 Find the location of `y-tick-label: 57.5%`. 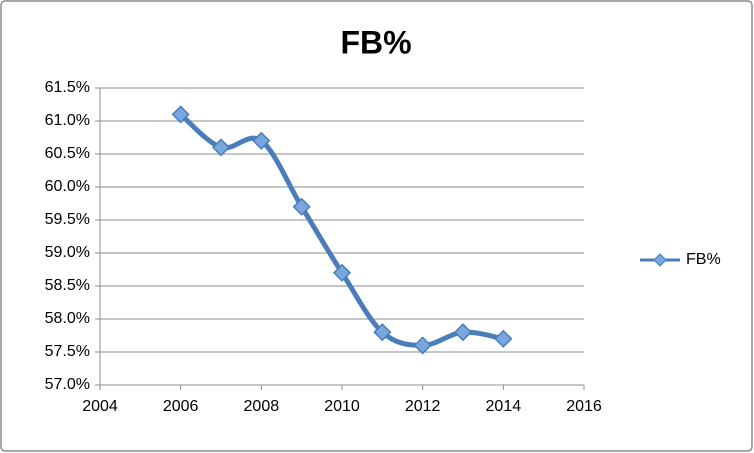

y-tick-label: 57.5% is located at coordinates (67, 351).